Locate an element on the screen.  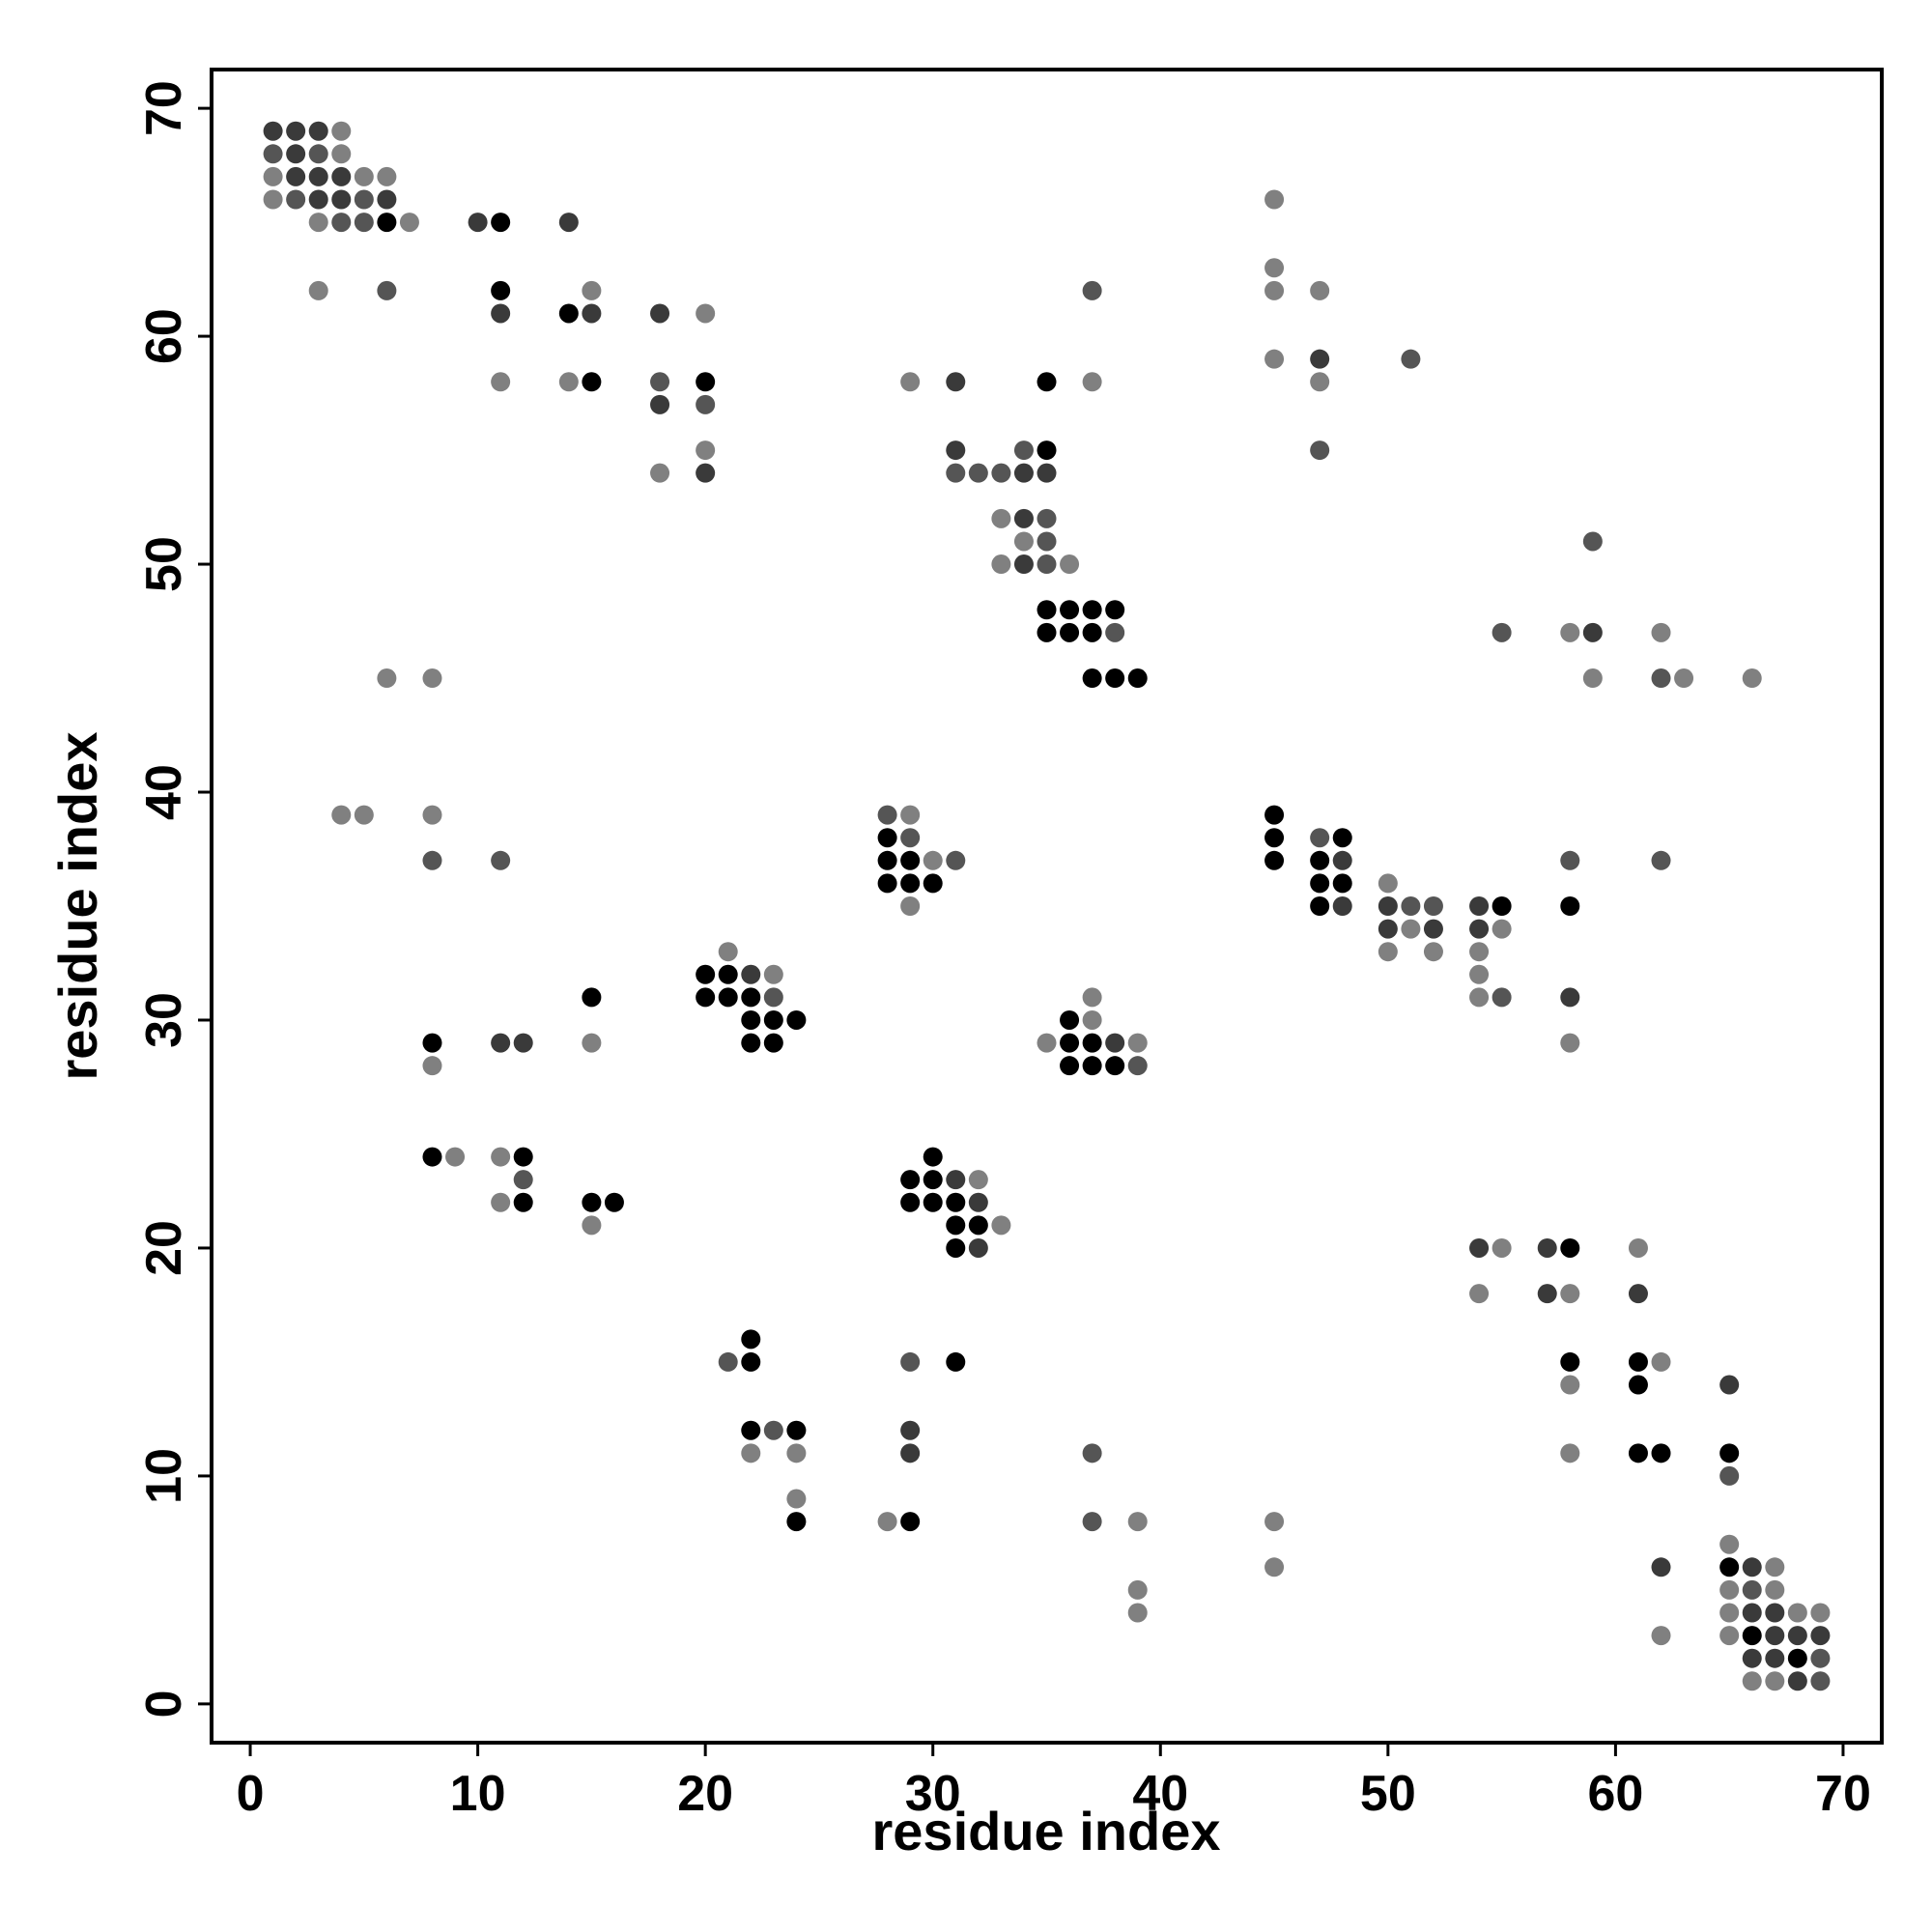
x-tick-label: 70 is located at coordinates (1843, 1794).